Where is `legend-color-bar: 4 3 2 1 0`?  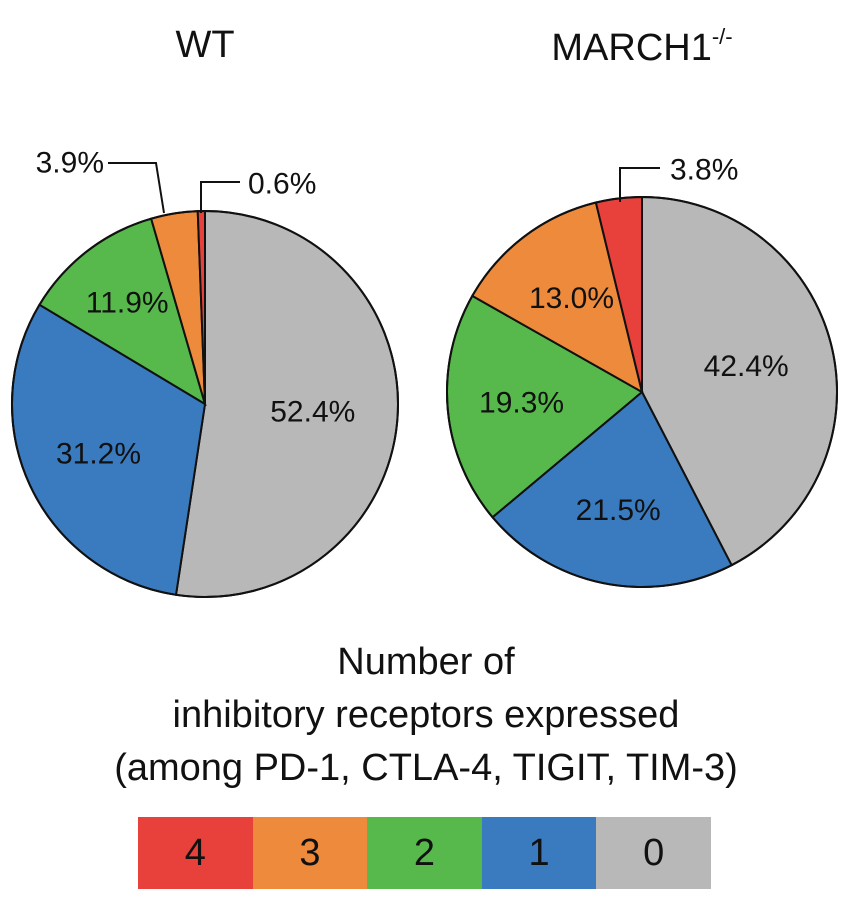
legend-color-bar: 4 3 2 1 0 is located at coordinates (424, 853).